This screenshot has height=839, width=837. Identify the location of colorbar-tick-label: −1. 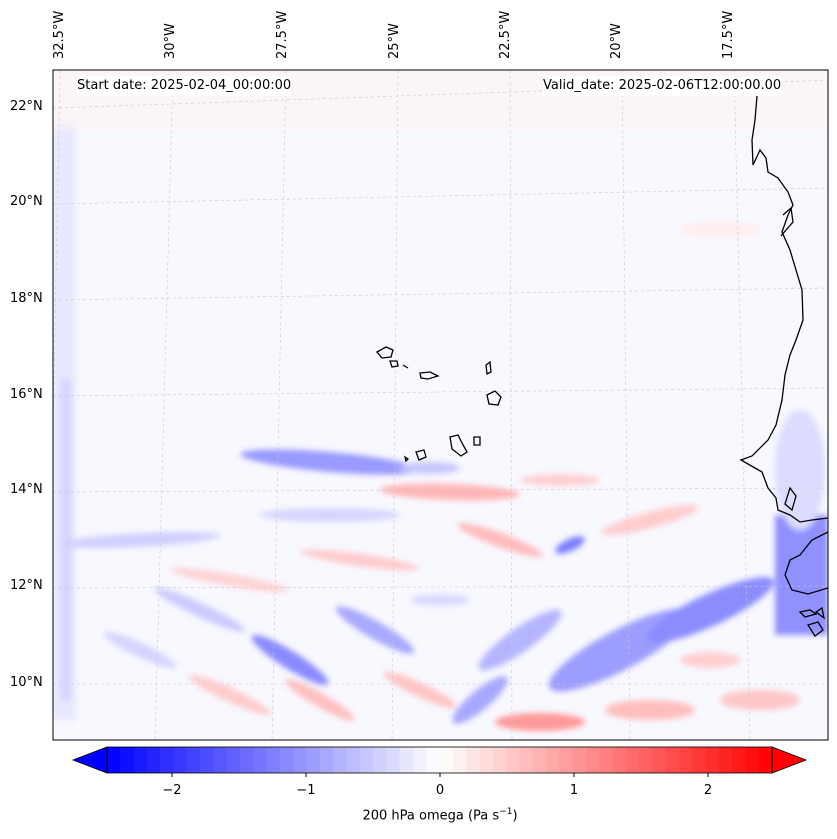
(306, 790).